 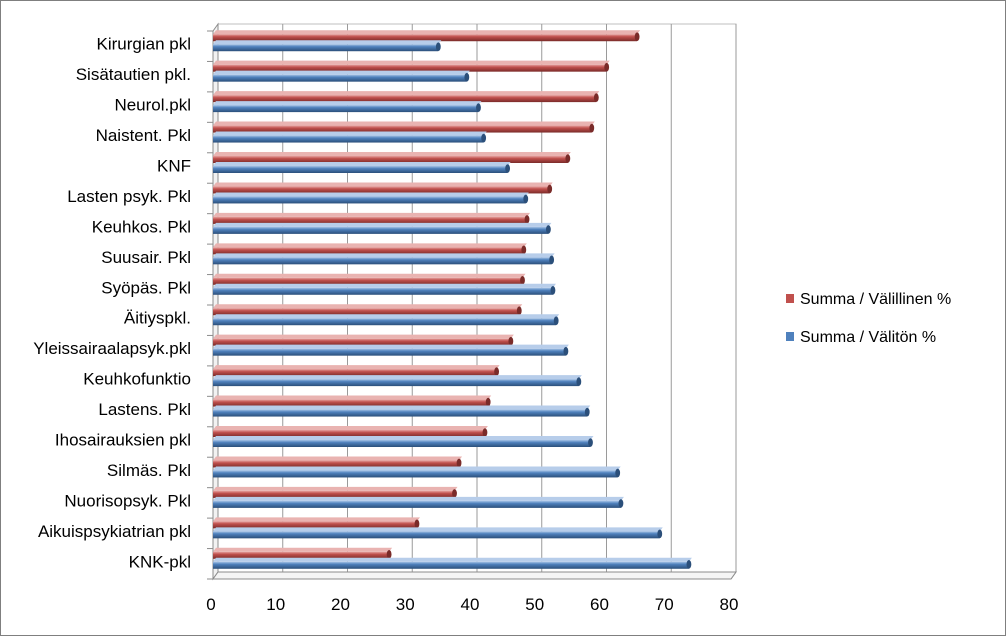 What do you see at coordinates (790, 298) in the screenshot?
I see `legend-swatch` at bounding box center [790, 298].